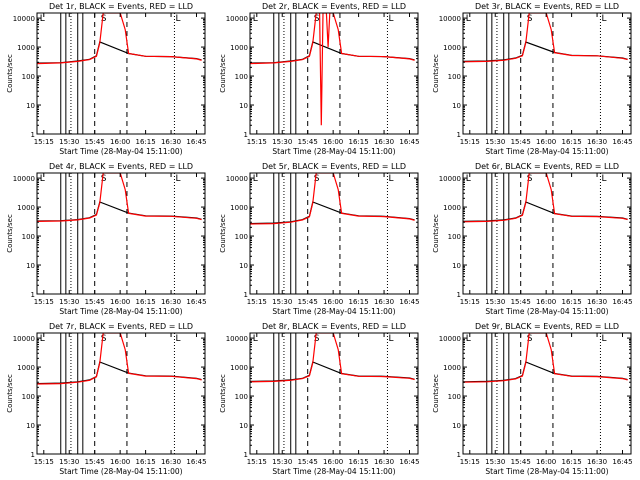 This screenshot has height=480, width=640. Describe the element at coordinates (121, 166) in the screenshot. I see `panel-title: Det 4r, BLACK = Events, RED = LLD` at that location.